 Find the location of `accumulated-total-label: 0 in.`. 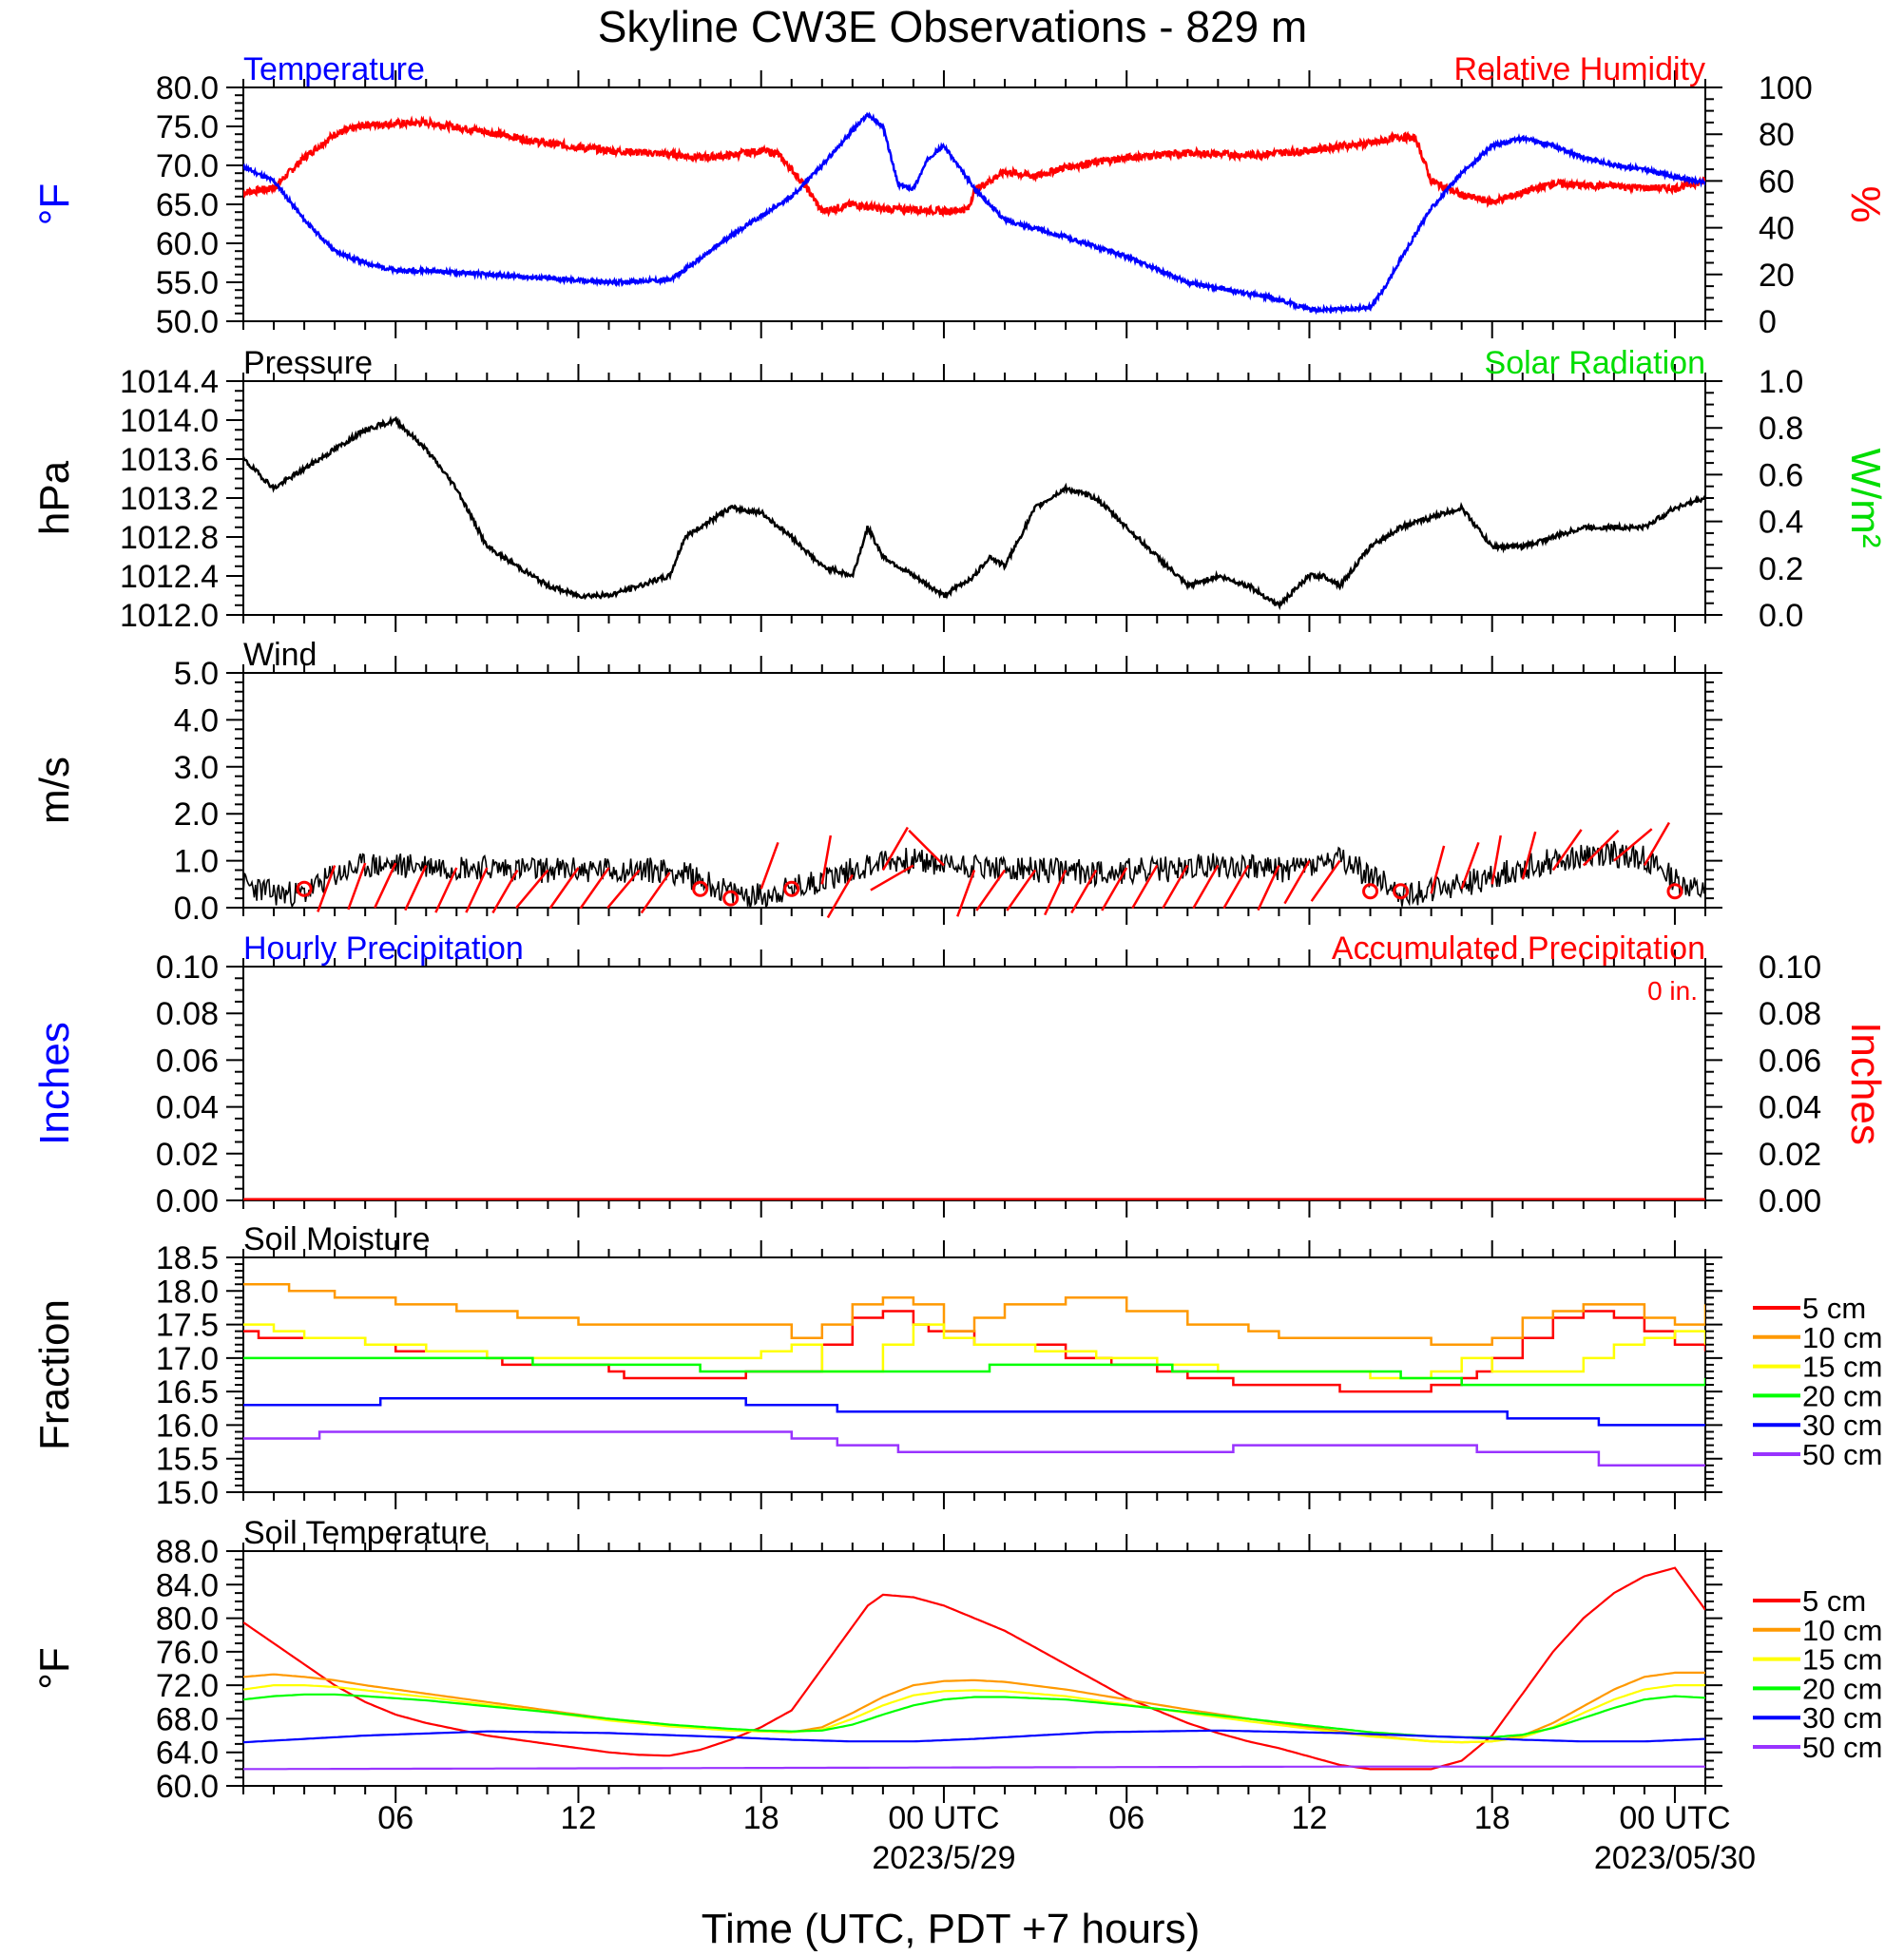

accumulated-total-label: 0 in. is located at coordinates (1673, 991).